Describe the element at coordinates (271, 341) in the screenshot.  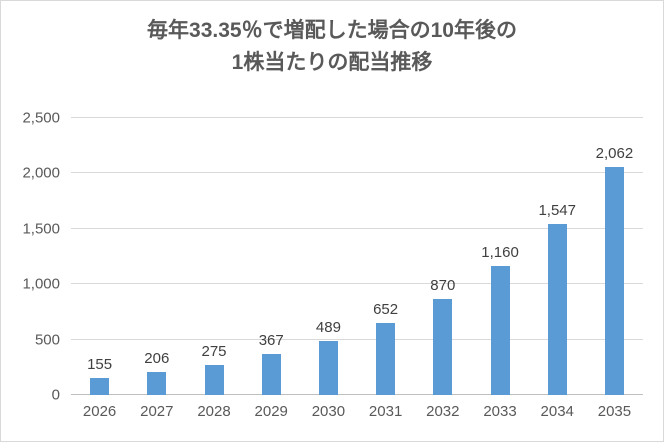
I see `bar-value-label: 367` at that location.